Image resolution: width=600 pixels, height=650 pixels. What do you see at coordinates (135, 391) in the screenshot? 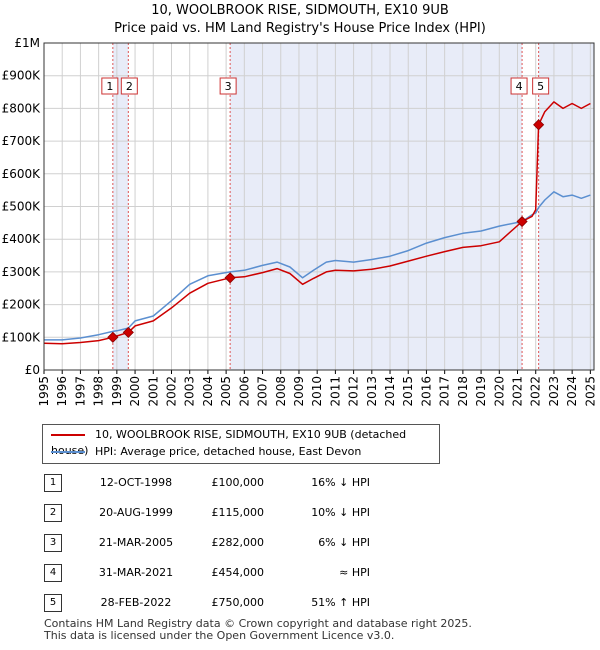
I see `x-tick-label: 2000` at bounding box center [135, 391].